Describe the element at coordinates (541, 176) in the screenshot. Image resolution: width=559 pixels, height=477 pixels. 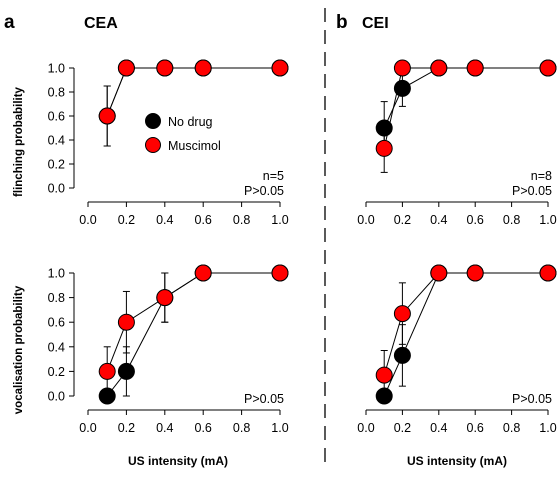
I see `annotation: n=8` at that location.